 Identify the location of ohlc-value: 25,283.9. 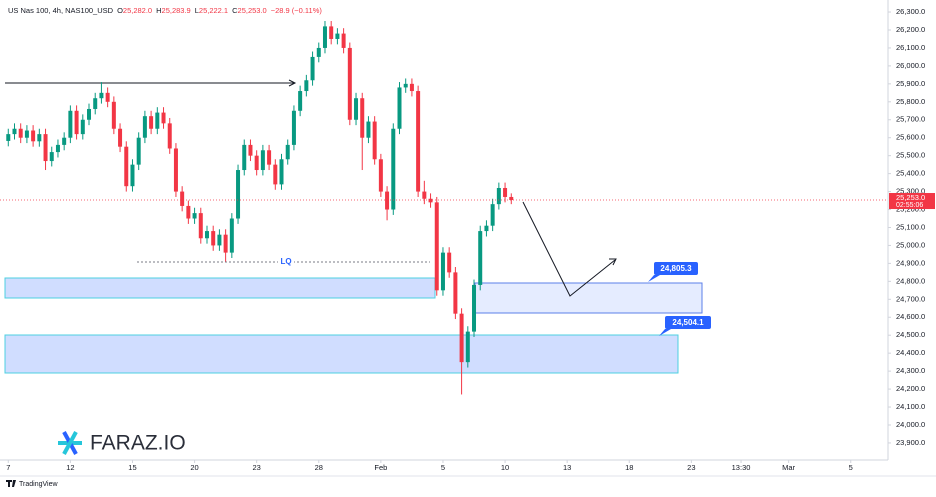
(176, 10).